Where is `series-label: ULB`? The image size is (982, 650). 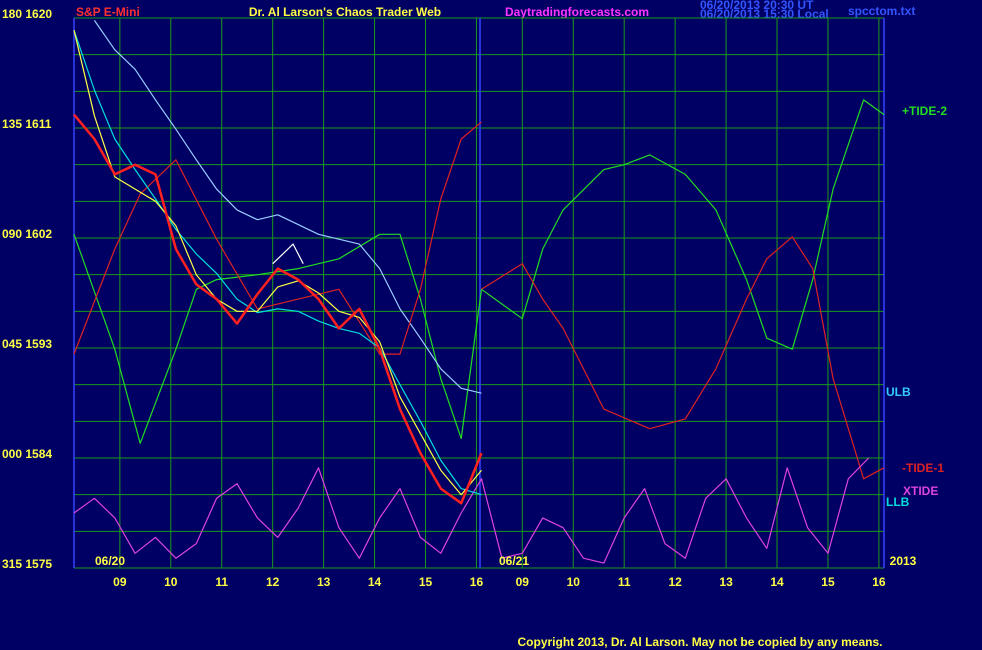 series-label: ULB is located at coordinates (898, 392).